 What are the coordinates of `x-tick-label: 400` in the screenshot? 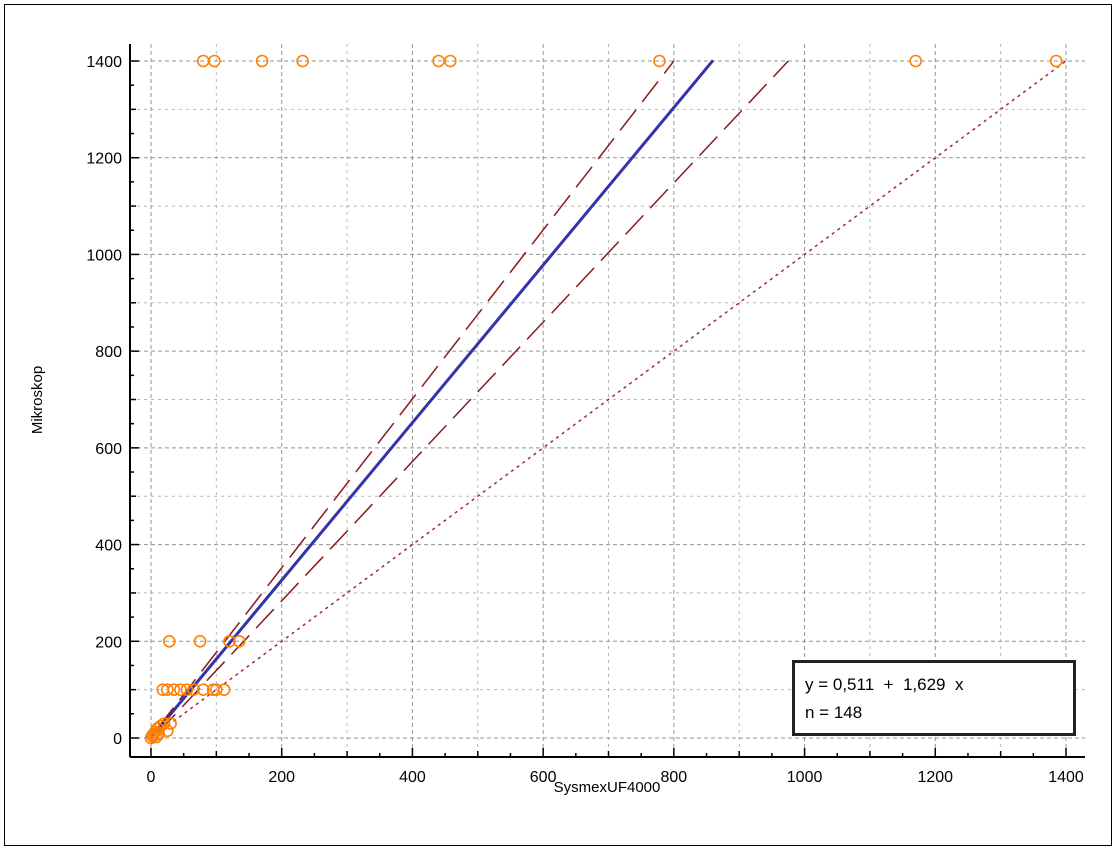 It's located at (412, 777).